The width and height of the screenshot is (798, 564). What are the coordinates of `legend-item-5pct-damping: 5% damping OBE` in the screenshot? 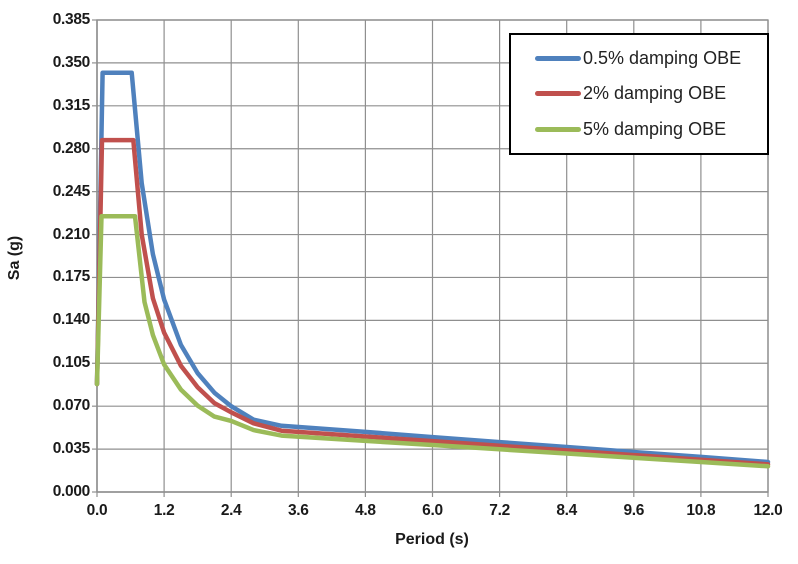 It's located at (649, 129).